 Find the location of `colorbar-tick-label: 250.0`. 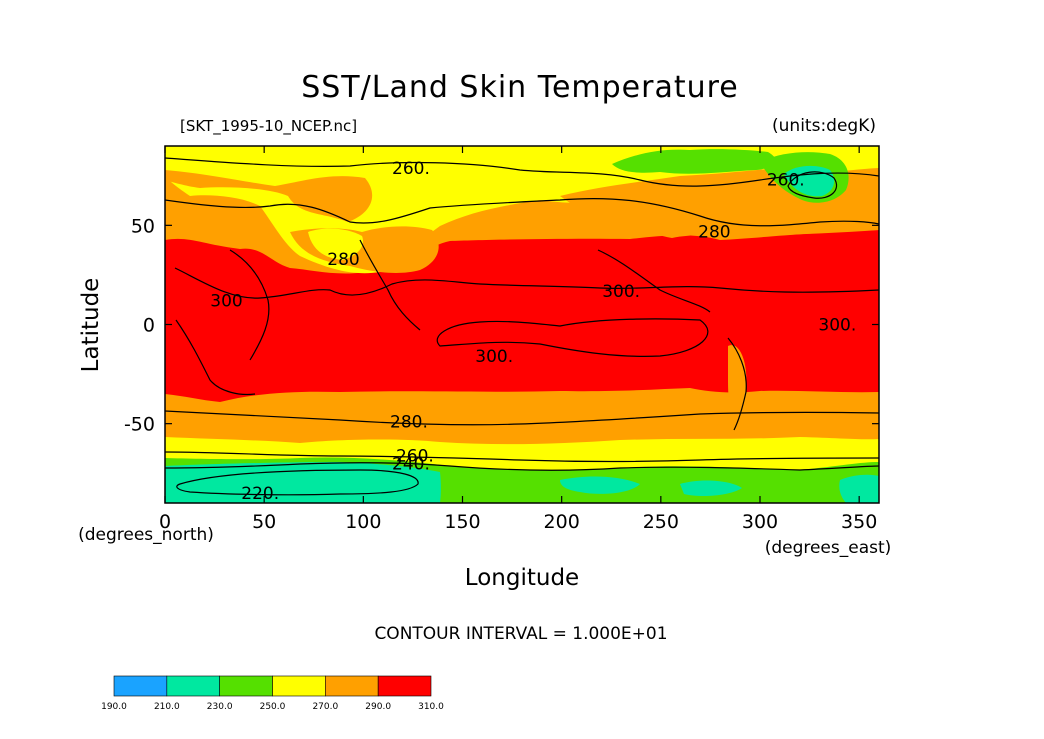

colorbar-tick-label: 250.0 is located at coordinates (273, 707).